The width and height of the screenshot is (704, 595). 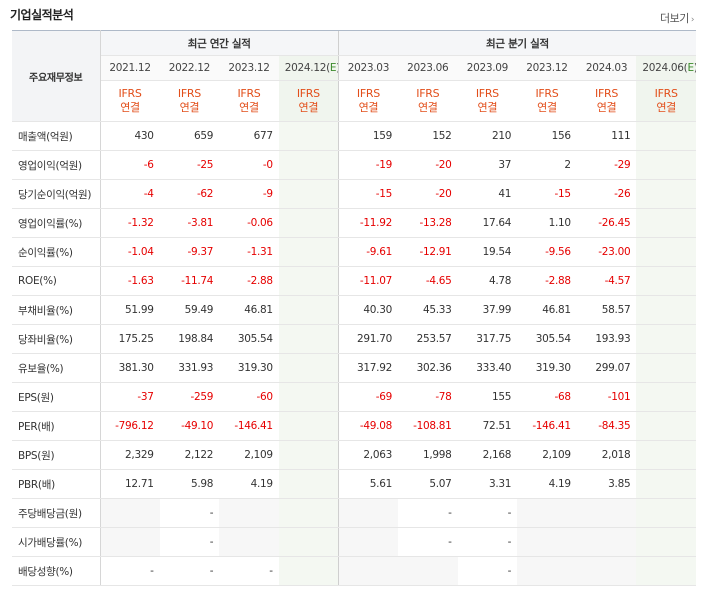 I want to click on table-cell: 381.30, so click(x=130, y=368).